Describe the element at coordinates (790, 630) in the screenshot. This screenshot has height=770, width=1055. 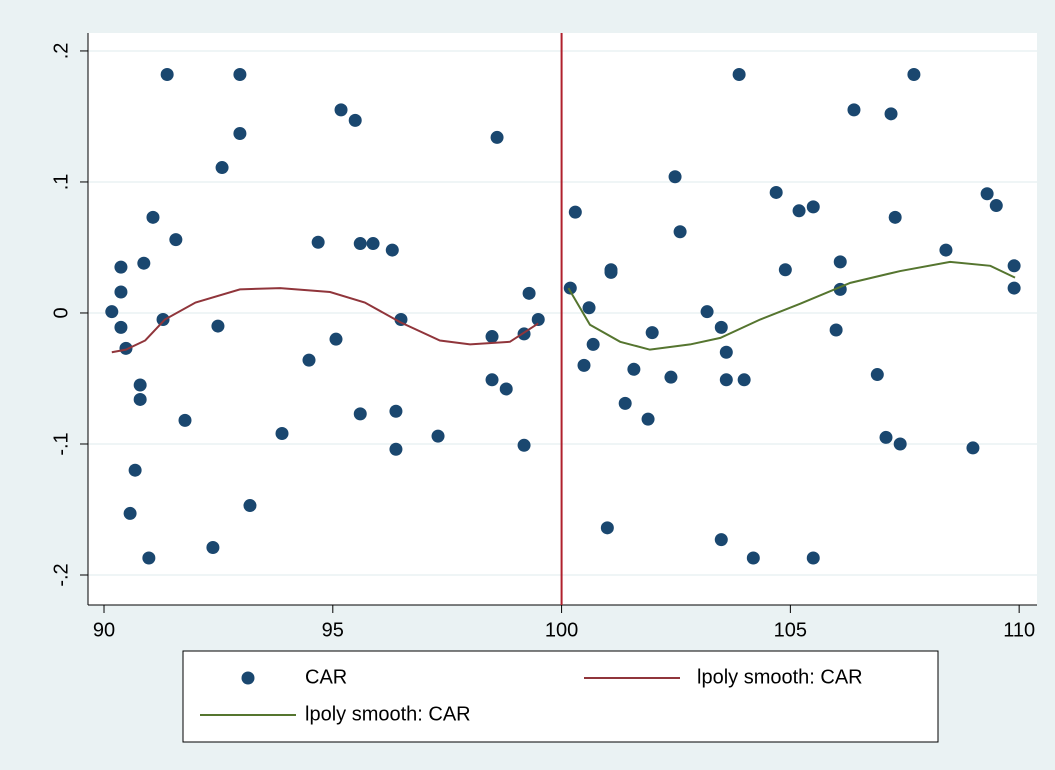
I see `x-tick-label: 105` at that location.